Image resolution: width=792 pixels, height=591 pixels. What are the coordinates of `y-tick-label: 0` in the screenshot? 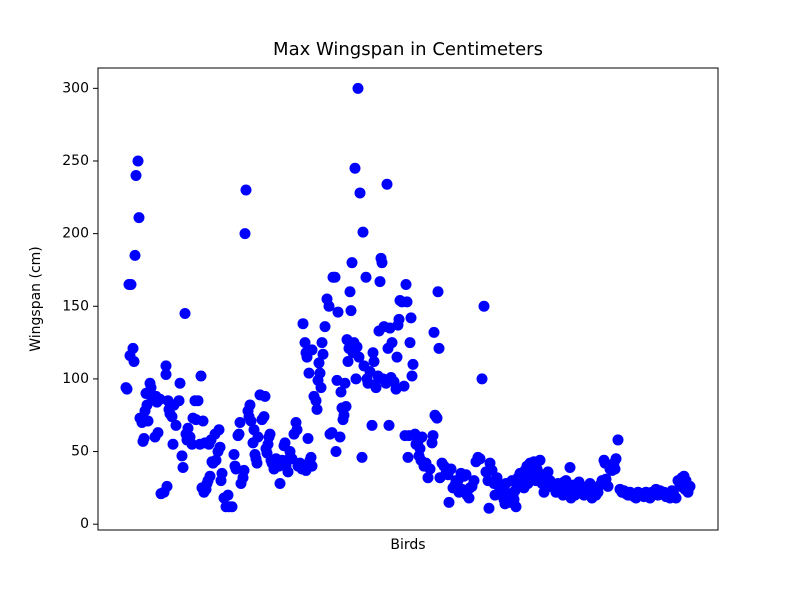 It's located at (84, 524).